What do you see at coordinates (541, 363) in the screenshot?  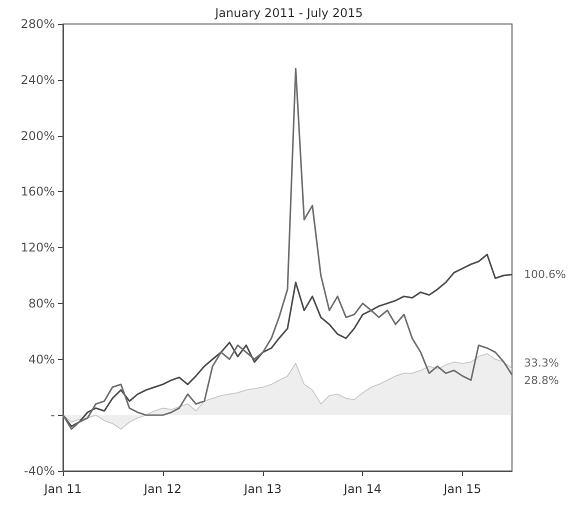 I see `annotation: 33.3%` at bounding box center [541, 363].